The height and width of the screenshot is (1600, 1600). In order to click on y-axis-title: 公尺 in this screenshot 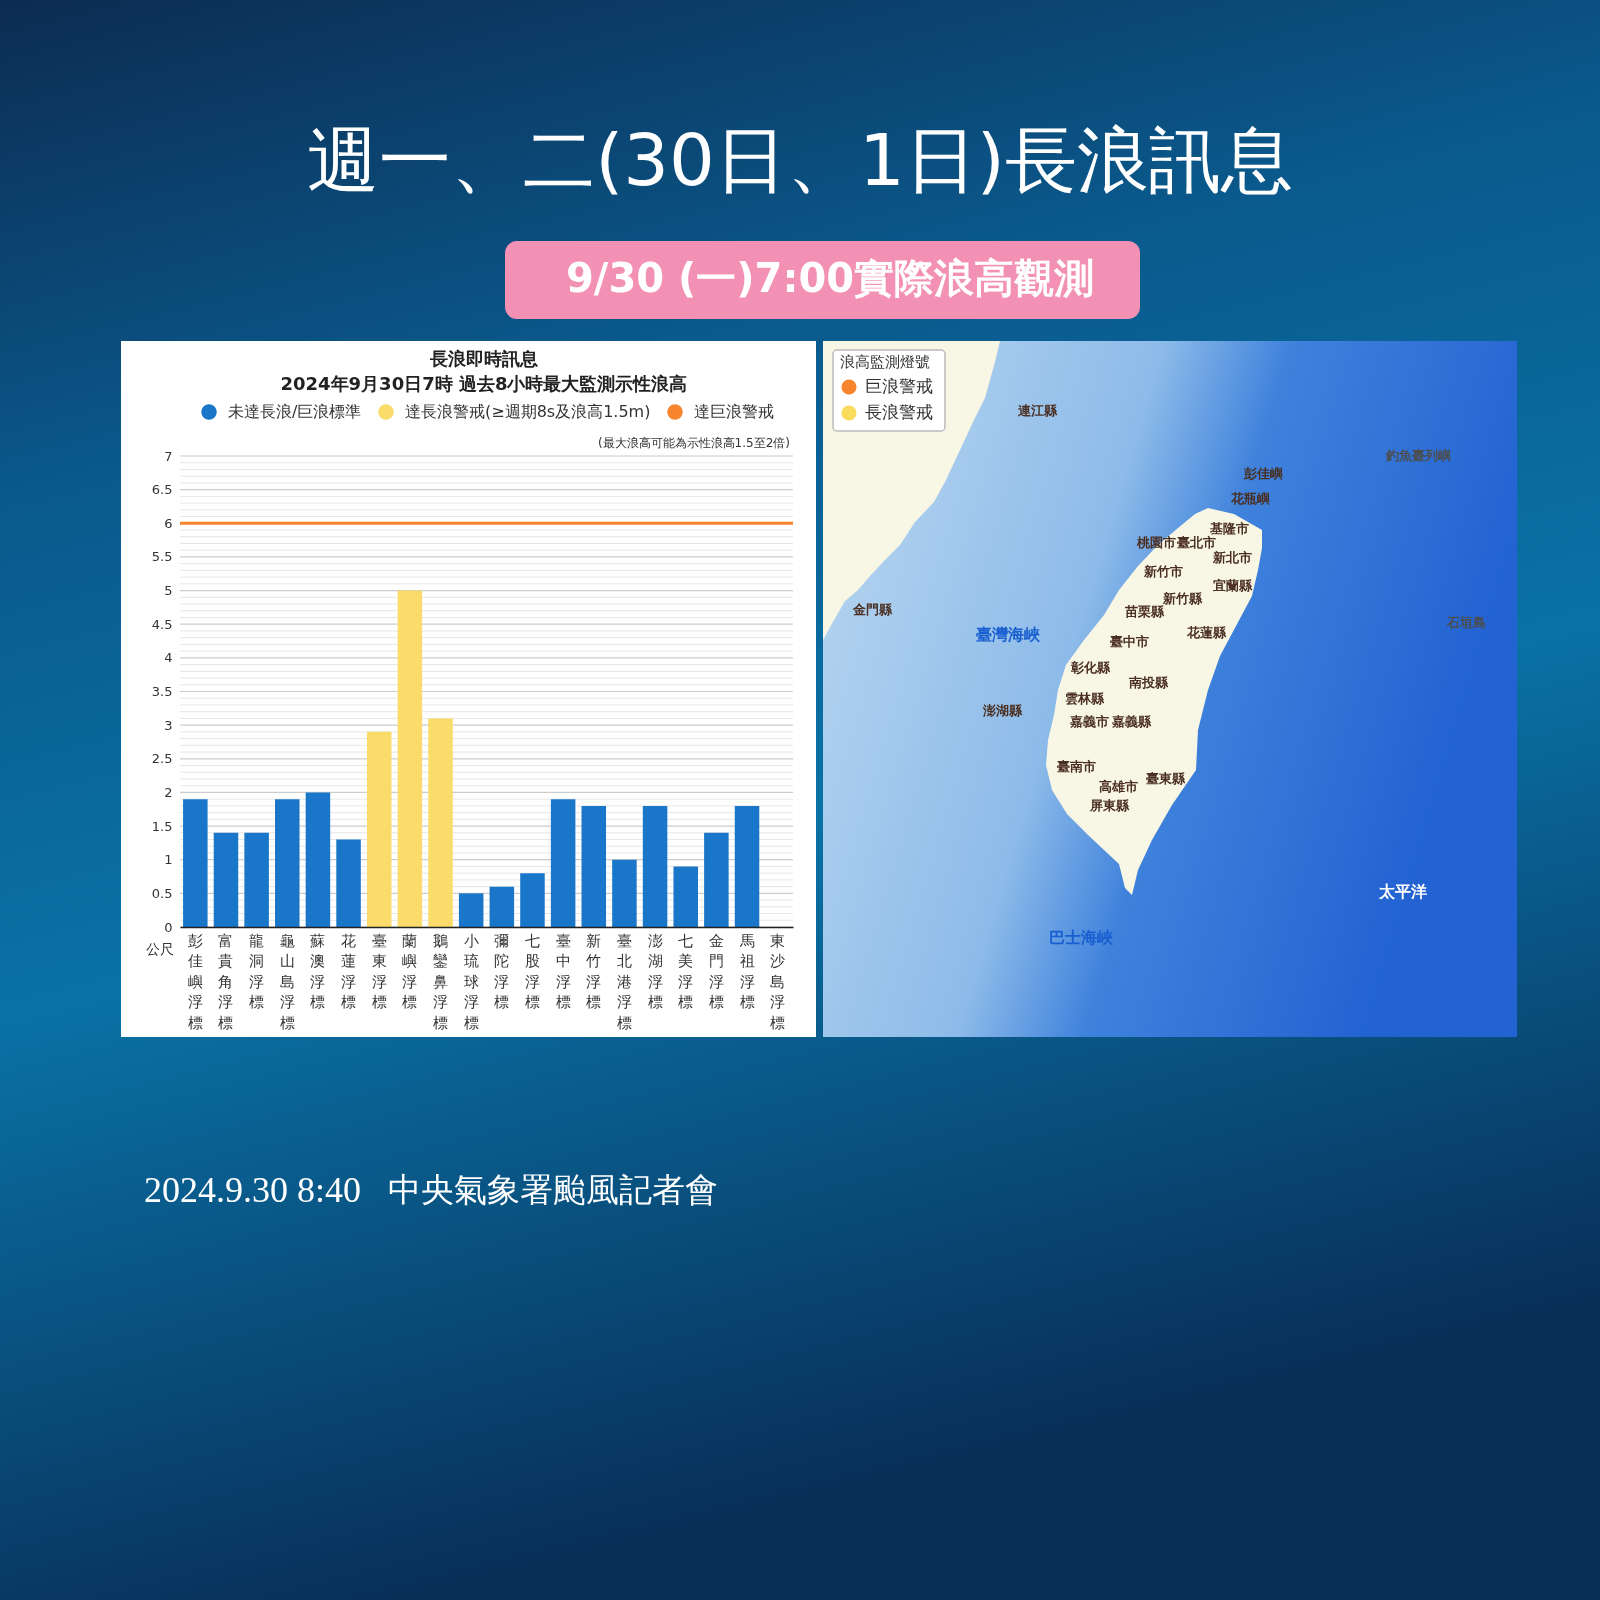, I will do `click(159, 948)`.